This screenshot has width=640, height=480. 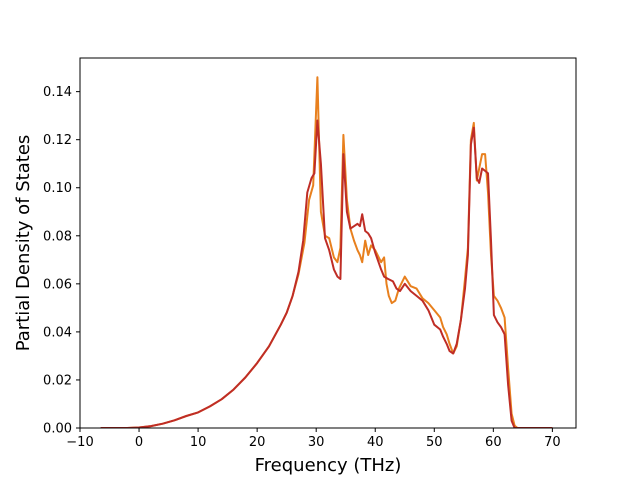 What do you see at coordinates (57, 429) in the screenshot?
I see `y-tick-label: 0.00` at bounding box center [57, 429].